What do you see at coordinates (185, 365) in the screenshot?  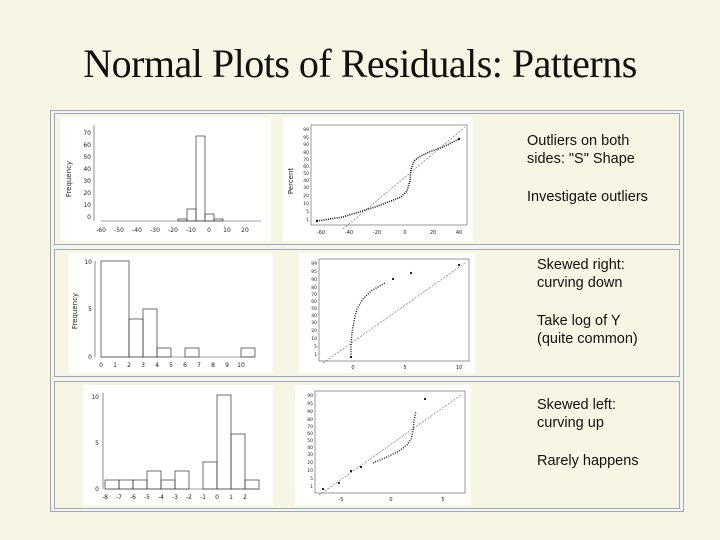 I see `x-tick-label: 6` at bounding box center [185, 365].